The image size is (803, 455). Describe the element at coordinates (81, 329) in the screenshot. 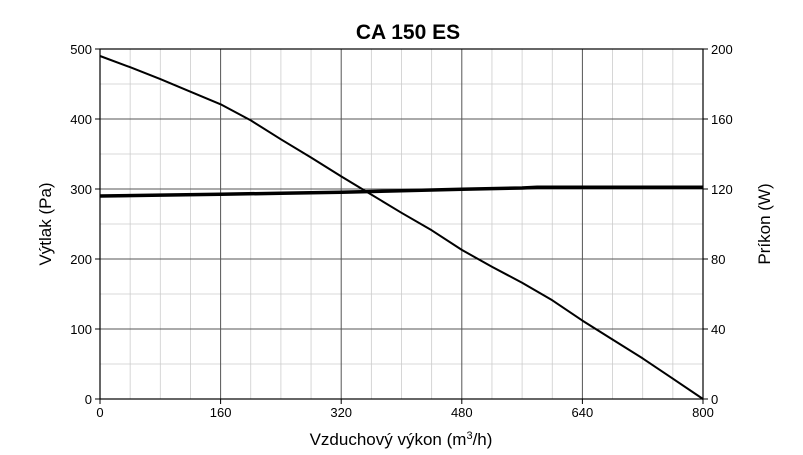

I see `y-tick-label-left: 100` at that location.